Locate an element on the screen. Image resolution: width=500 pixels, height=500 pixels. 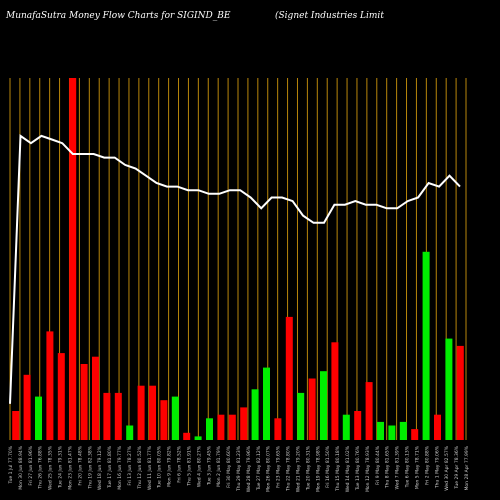
x-tick-label: Tue 27 May 82.12% is located at coordinates (259, 468).